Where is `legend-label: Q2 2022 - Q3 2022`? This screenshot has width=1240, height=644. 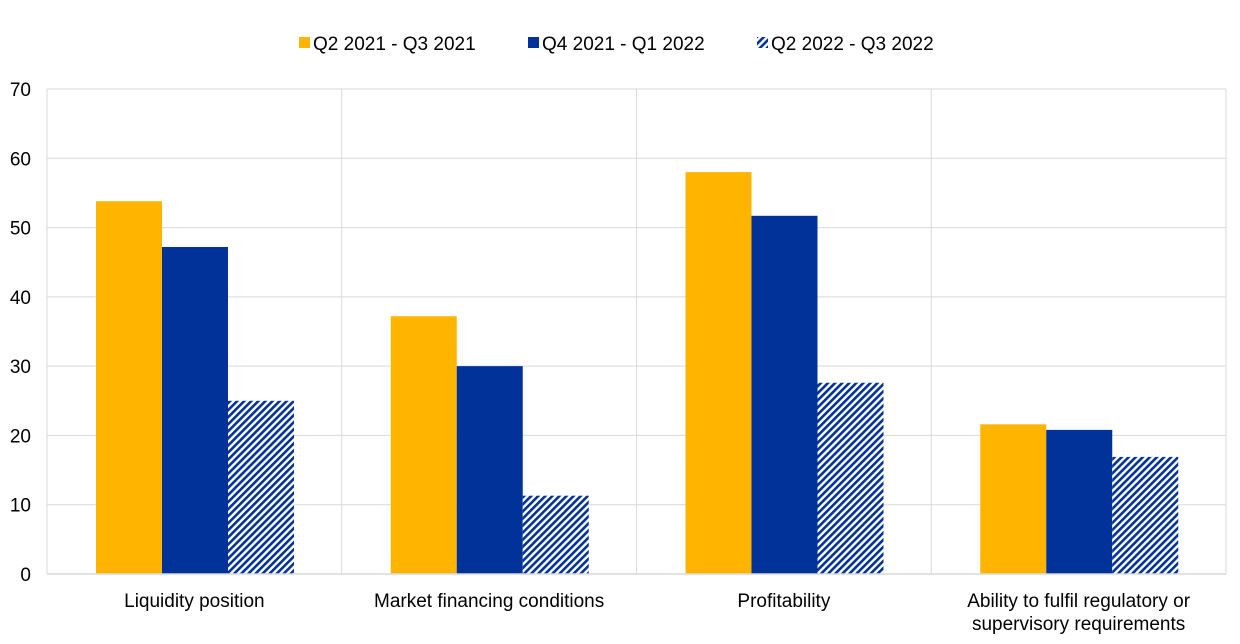 legend-label: Q2 2022 - Q3 2022 is located at coordinates (852, 44).